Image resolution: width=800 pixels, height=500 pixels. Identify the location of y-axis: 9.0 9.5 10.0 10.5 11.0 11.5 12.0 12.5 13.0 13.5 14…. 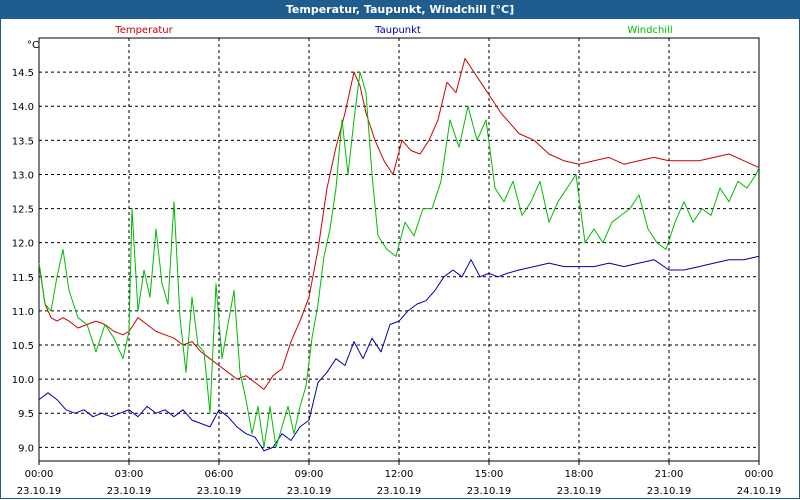
(23, 261).